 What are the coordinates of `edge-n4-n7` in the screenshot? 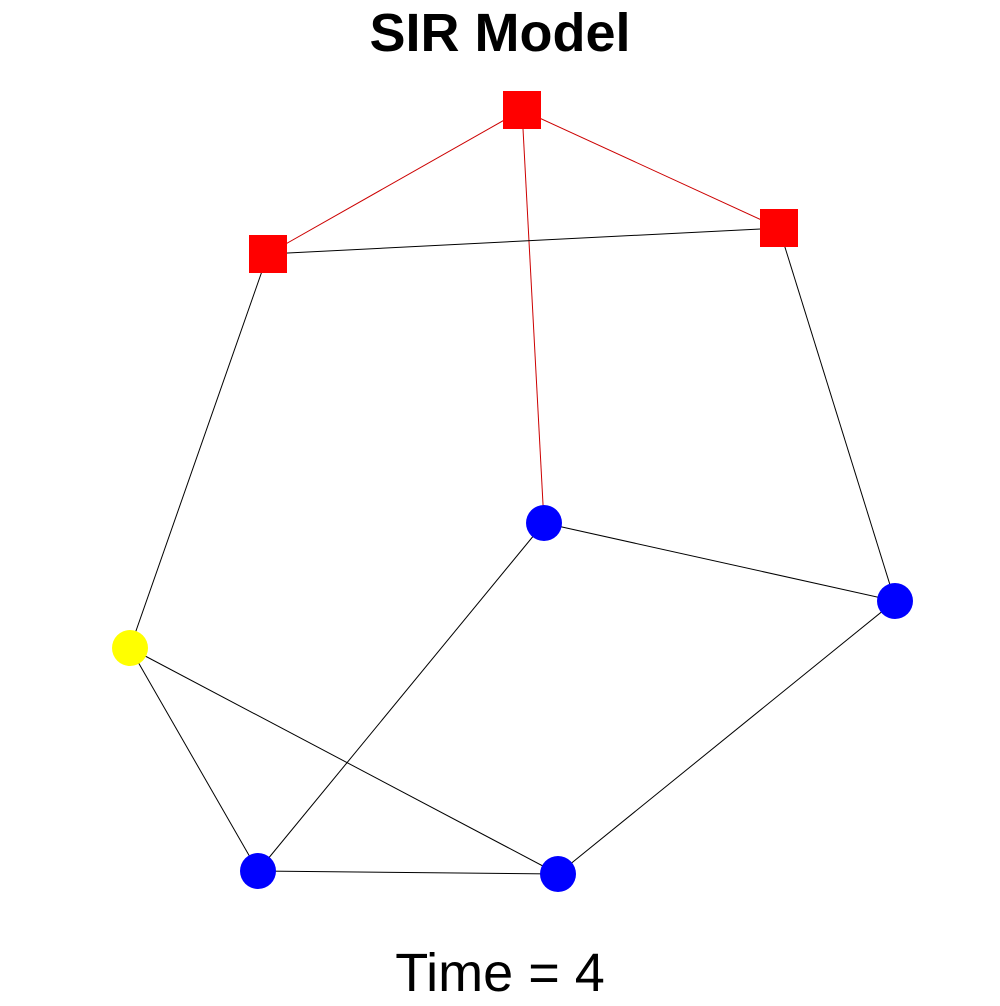 It's located at (401, 697).